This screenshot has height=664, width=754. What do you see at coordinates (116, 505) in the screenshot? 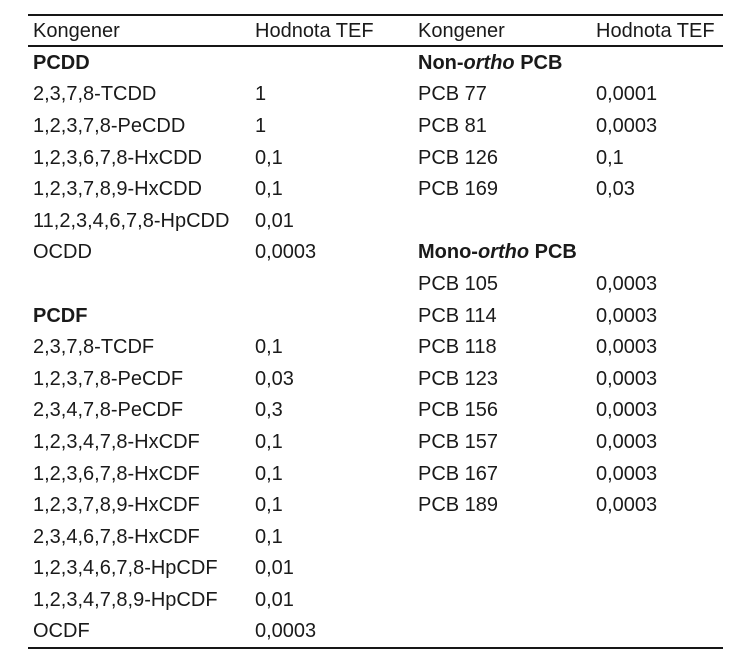
I see `congener-cell: 1,2,3,7,8,9-HxCDF` at bounding box center [116, 505].